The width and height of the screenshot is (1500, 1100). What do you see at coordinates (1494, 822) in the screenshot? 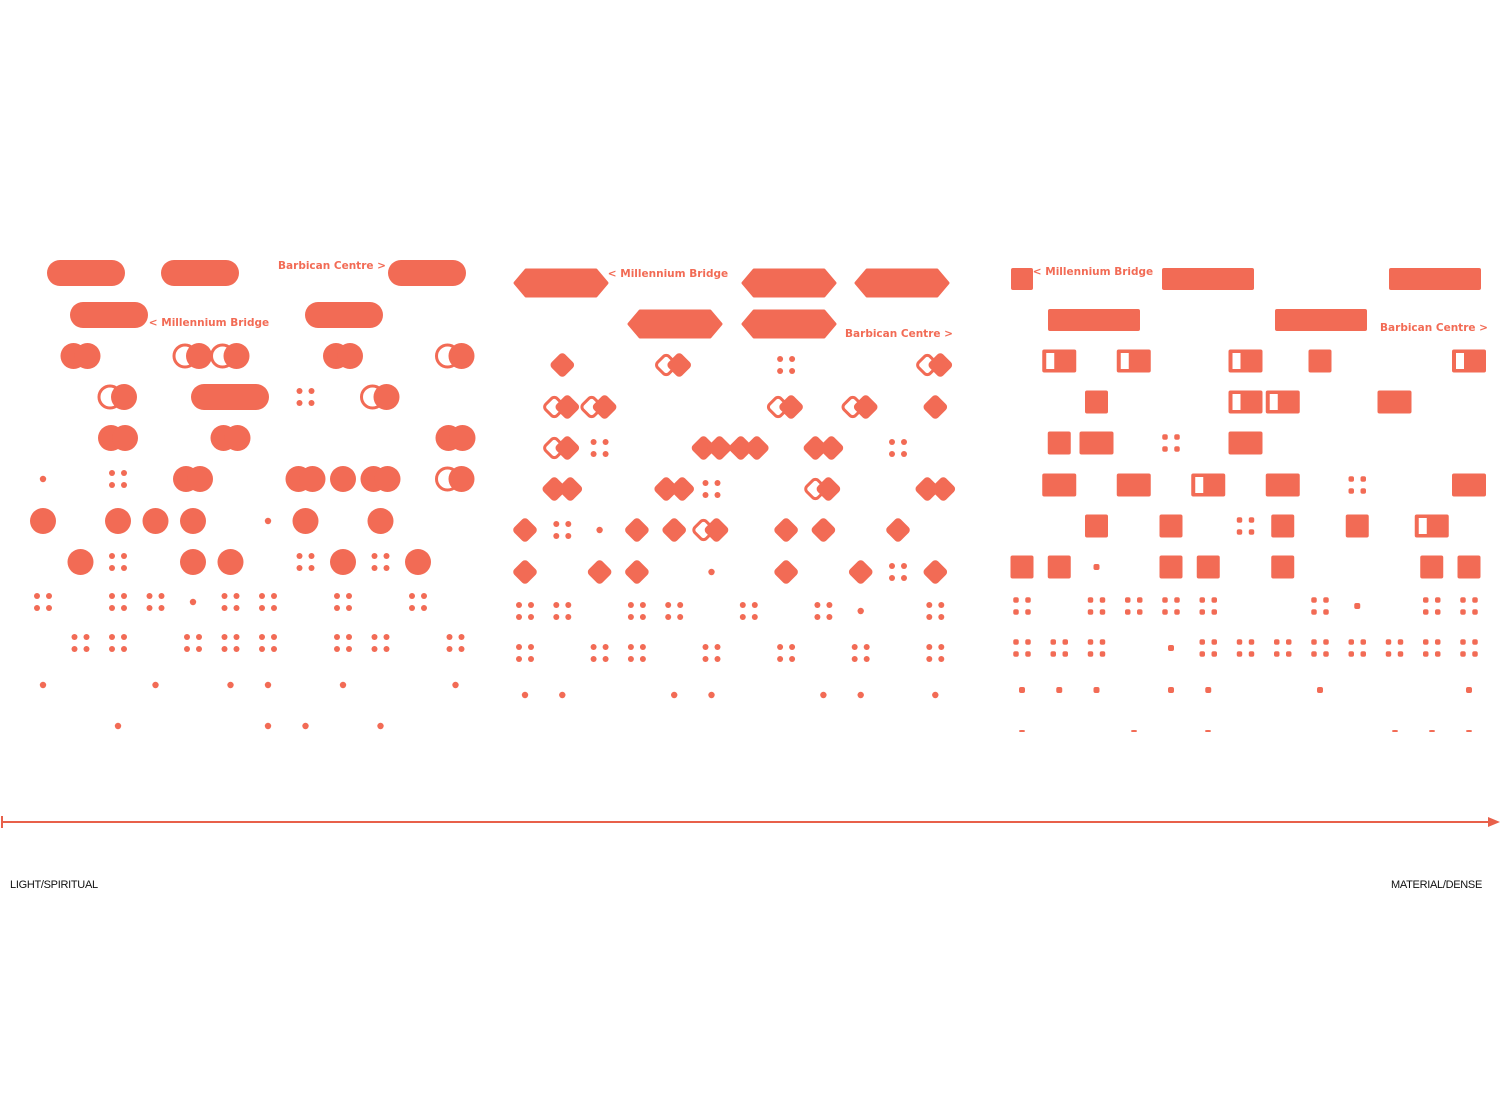
I see `axis-arrowhead` at bounding box center [1494, 822].